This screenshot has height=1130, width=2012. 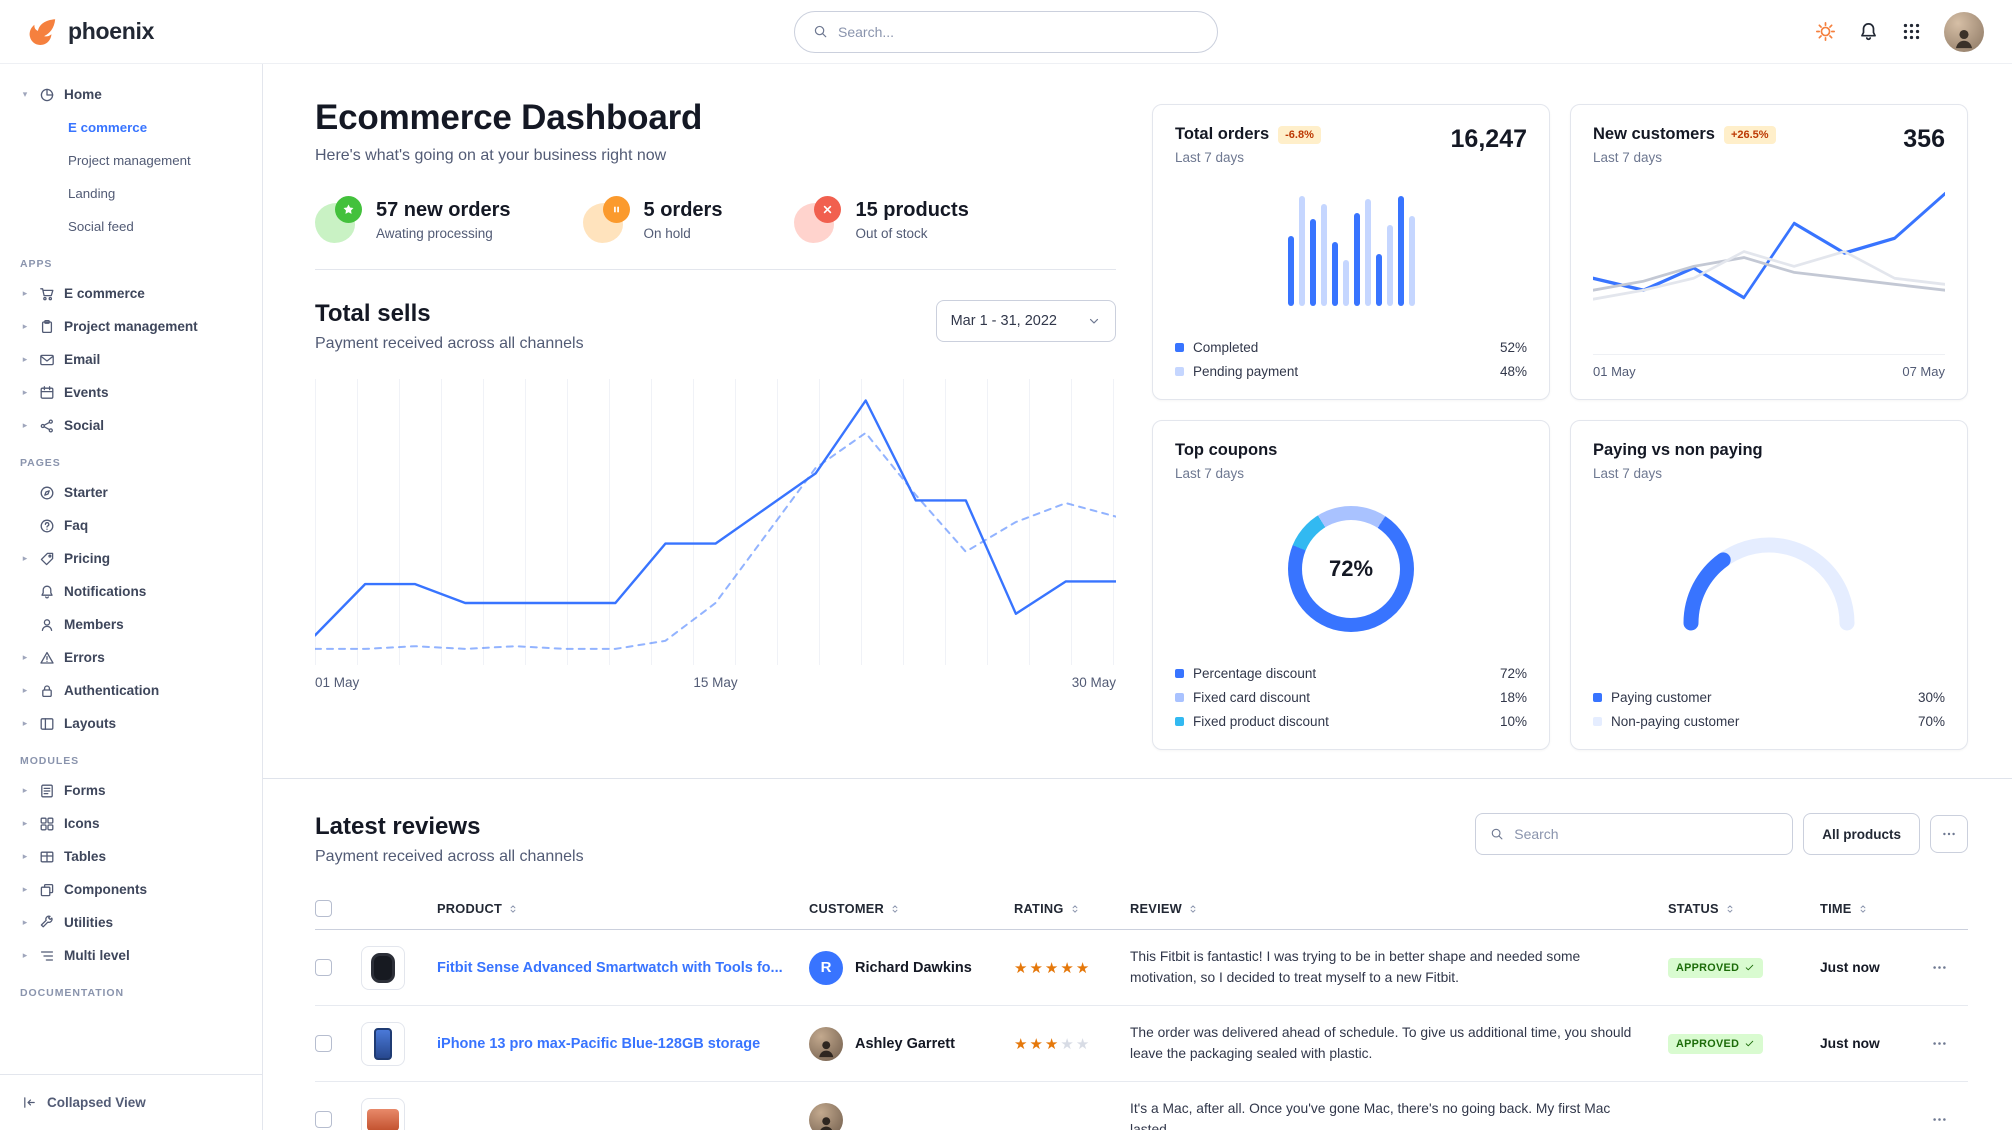 I want to click on sidebar-item-icons: Icons, so click(x=131, y=823).